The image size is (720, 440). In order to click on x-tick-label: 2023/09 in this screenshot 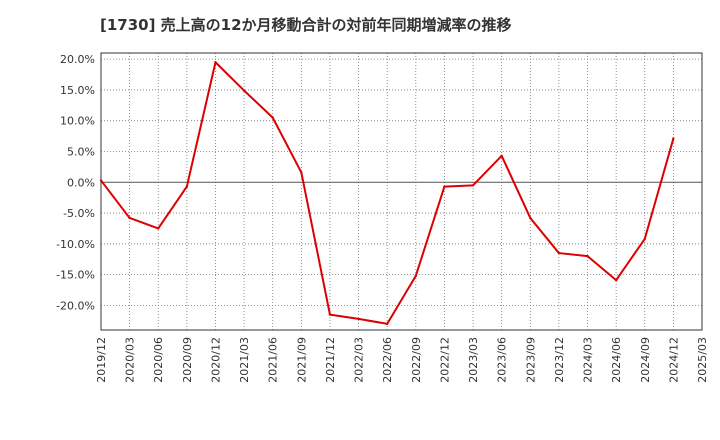, I will do `click(530, 360)`.